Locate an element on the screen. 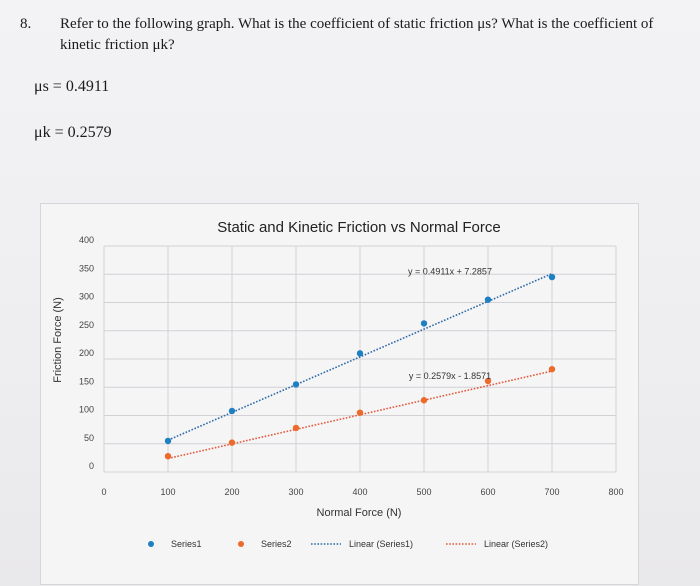  y-tick-label: 200 is located at coordinates (86, 353).